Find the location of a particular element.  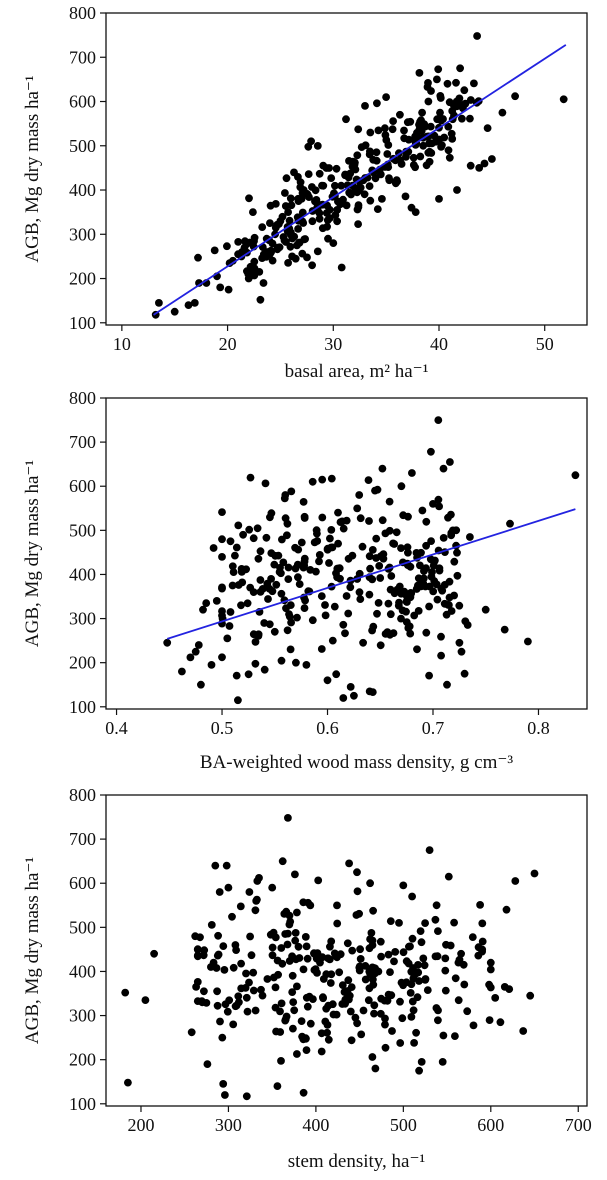

y-tick-label: 100 is located at coordinates (82, 1104).